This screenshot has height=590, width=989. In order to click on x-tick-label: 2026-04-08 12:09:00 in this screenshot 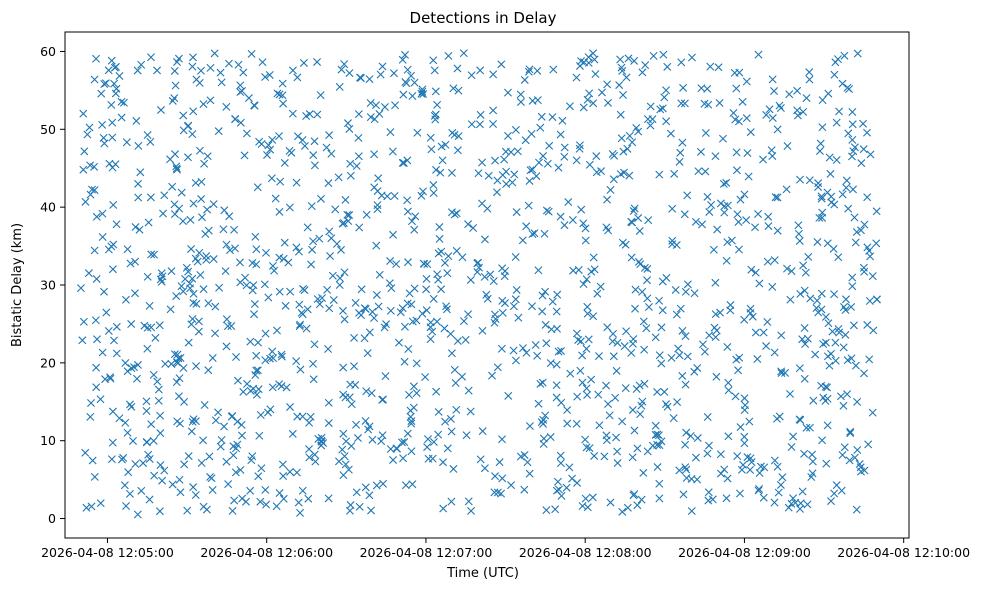, I will do `click(744, 552)`.